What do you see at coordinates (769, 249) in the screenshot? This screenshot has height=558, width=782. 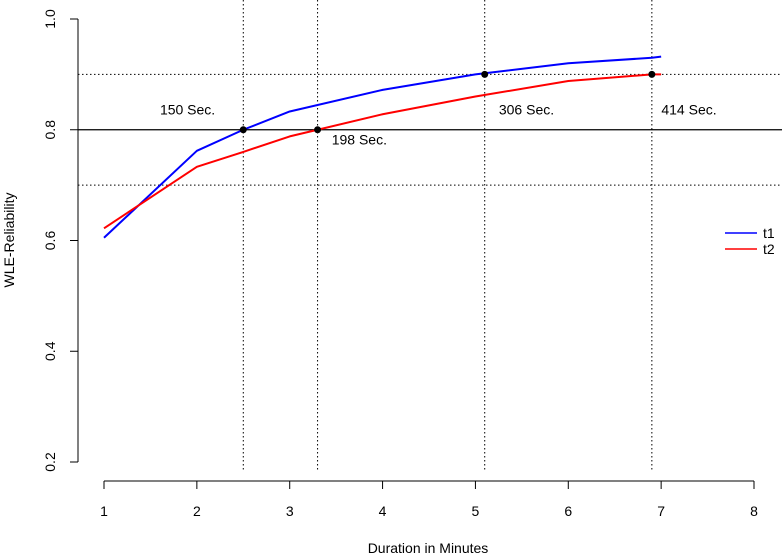 I see `legend-label-t2: t2` at bounding box center [769, 249].